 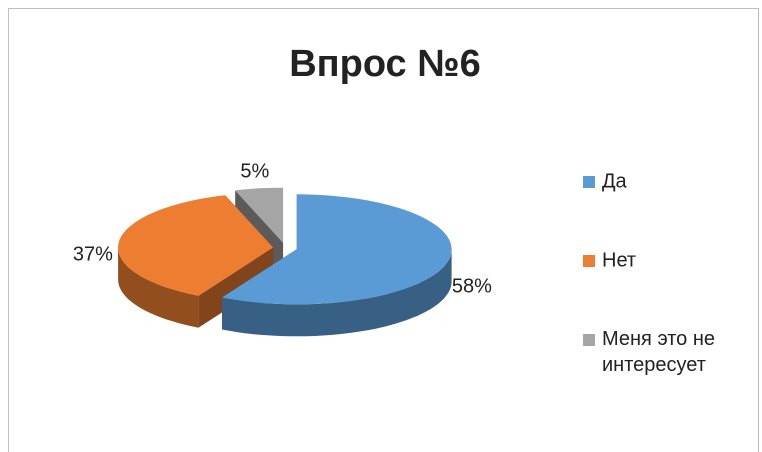 I want to click on legend-label: Нет, so click(x=619, y=260).